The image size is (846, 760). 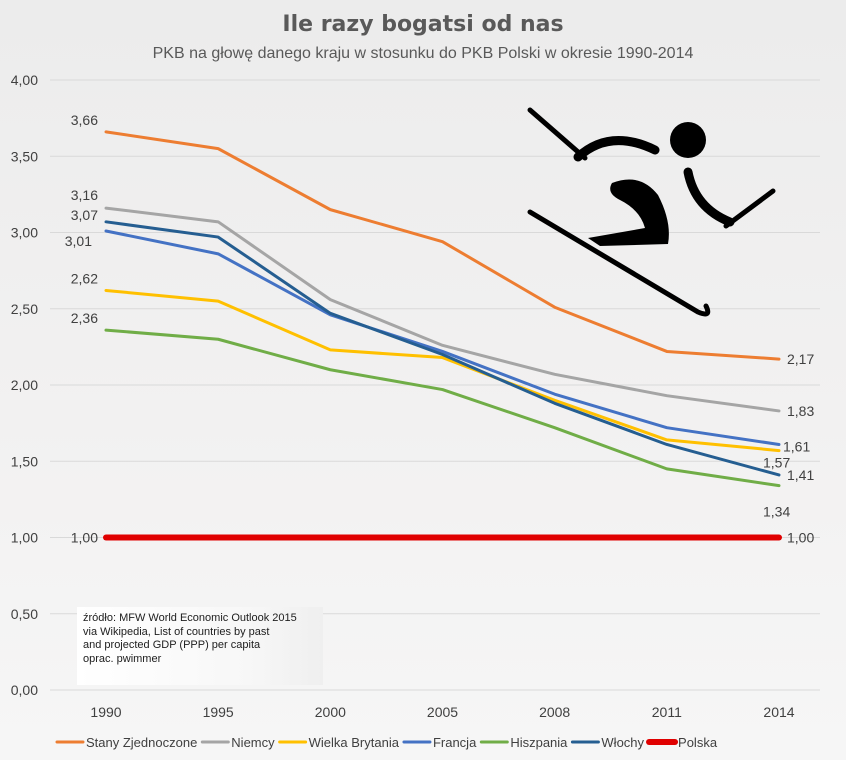 What do you see at coordinates (330, 712) in the screenshot?
I see `x-tick-label: 2000` at bounding box center [330, 712].